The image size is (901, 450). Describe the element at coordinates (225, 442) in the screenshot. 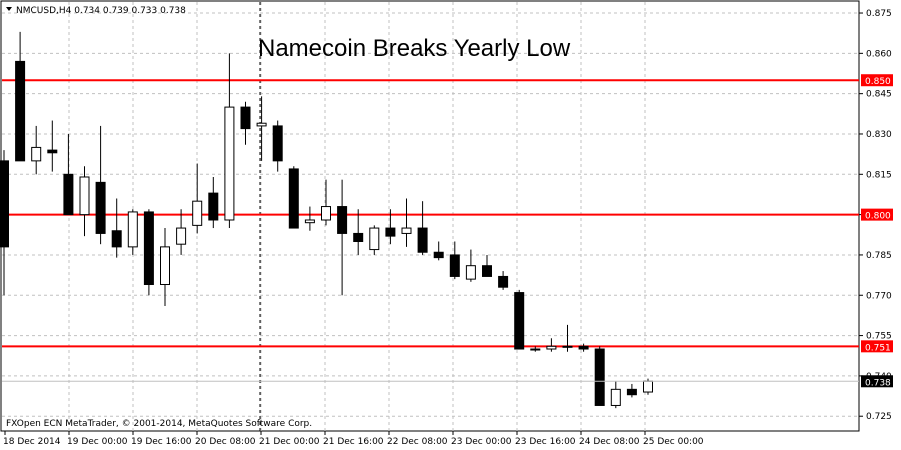

I see `x-tick-label: 20 Dec 08:00` at that location.